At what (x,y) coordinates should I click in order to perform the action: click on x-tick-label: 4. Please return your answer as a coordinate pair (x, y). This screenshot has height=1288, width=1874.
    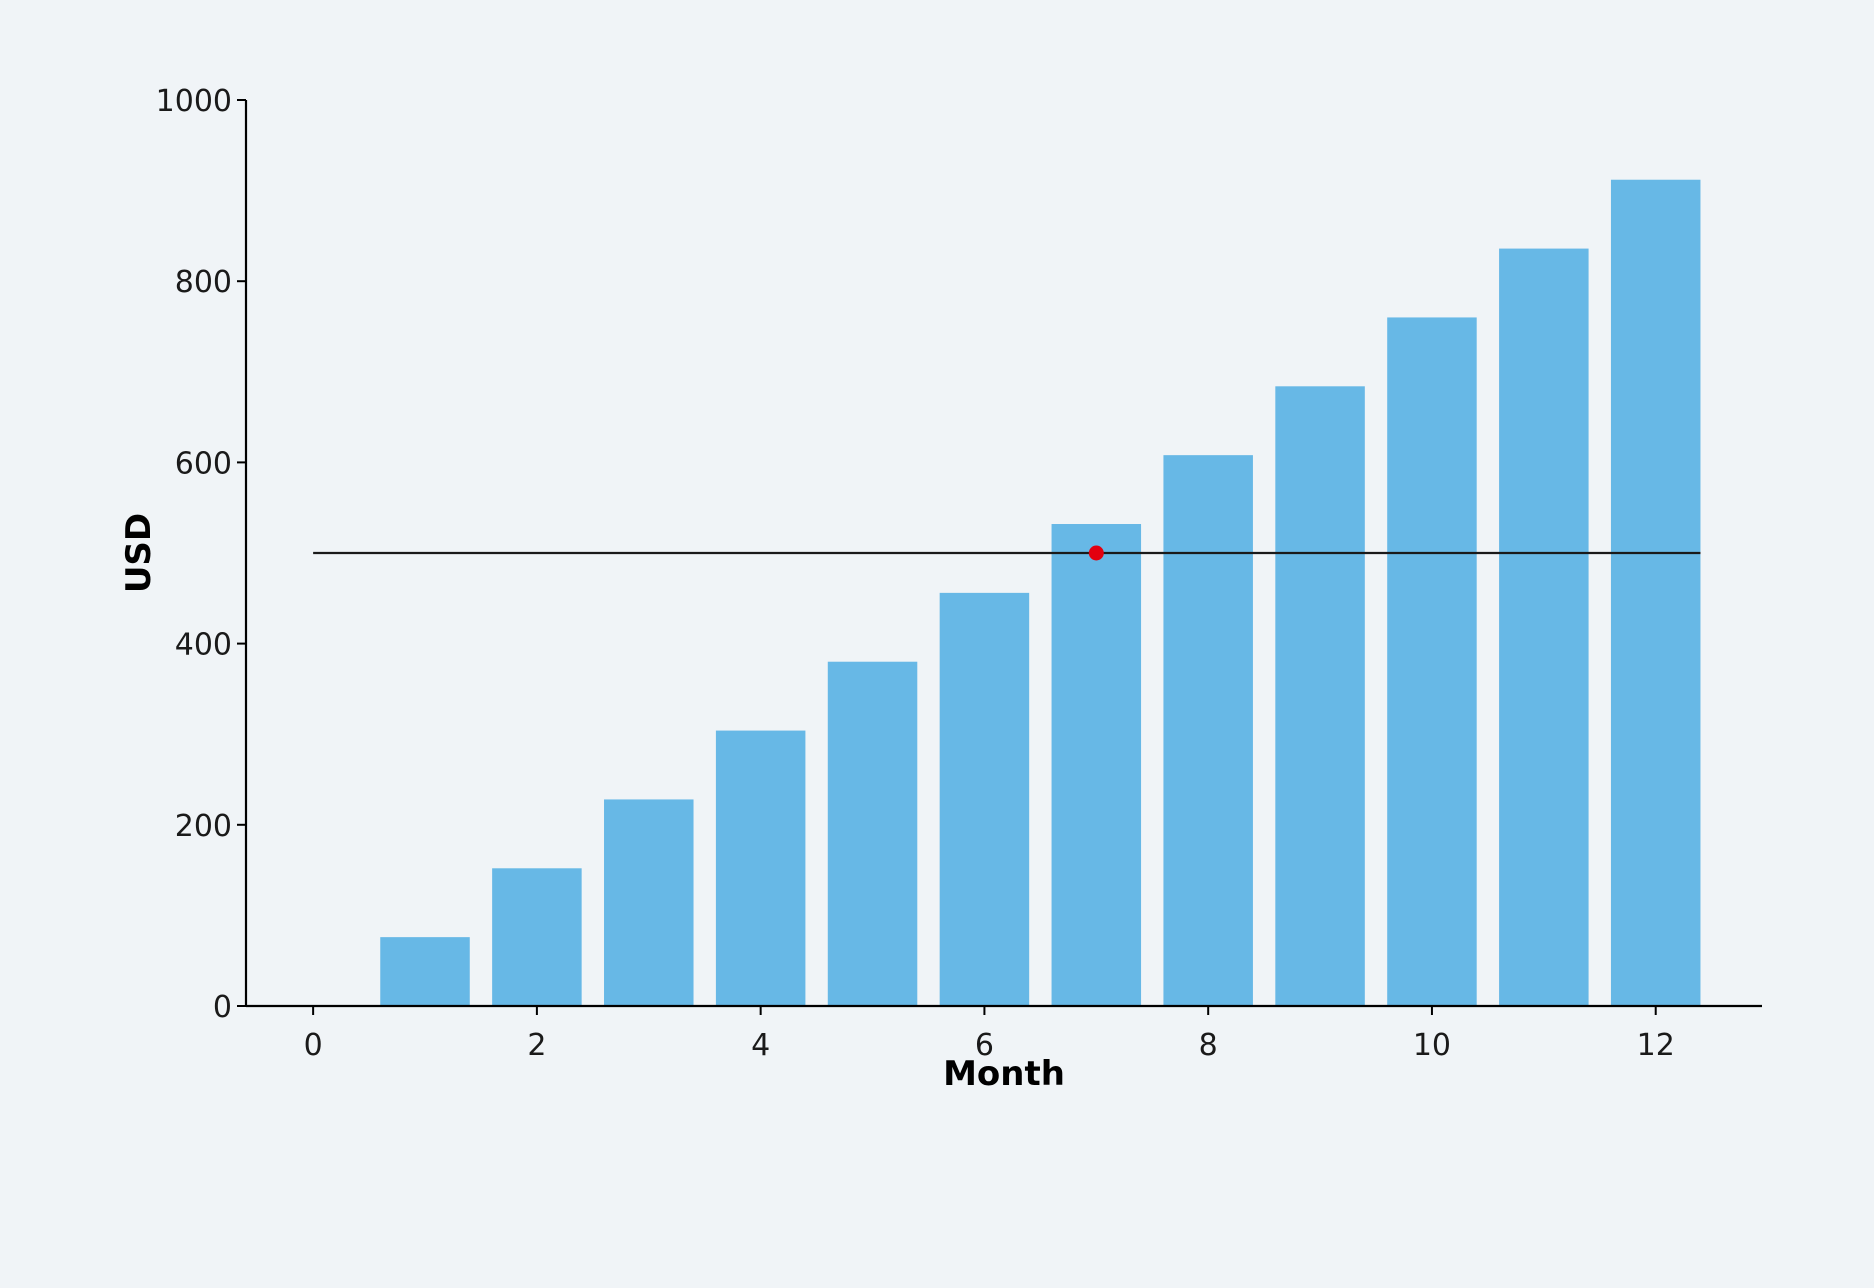
    Looking at the image, I should click on (760, 1045).